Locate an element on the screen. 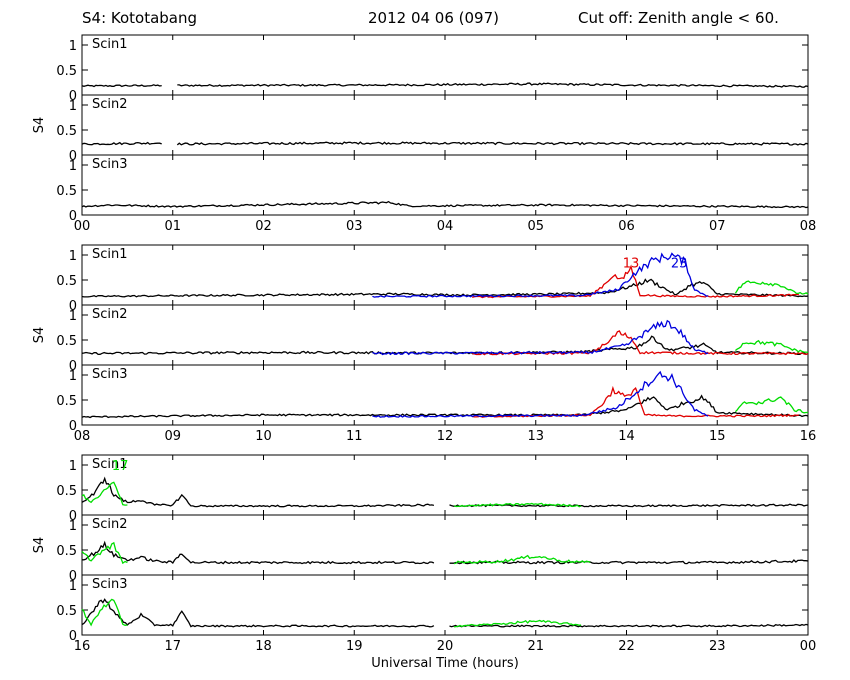 Image resolution: width=850 pixels, height=680 pixels. x-tick-label: 19 is located at coordinates (354, 646).